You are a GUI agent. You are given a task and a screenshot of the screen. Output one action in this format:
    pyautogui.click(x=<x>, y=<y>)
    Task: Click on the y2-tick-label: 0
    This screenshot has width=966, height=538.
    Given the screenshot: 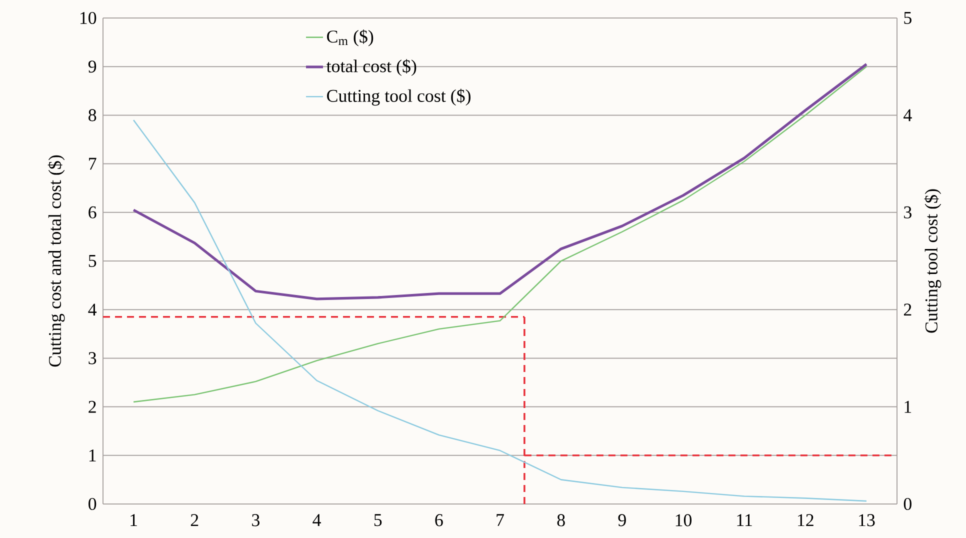 What is the action you would take?
    pyautogui.click(x=908, y=504)
    